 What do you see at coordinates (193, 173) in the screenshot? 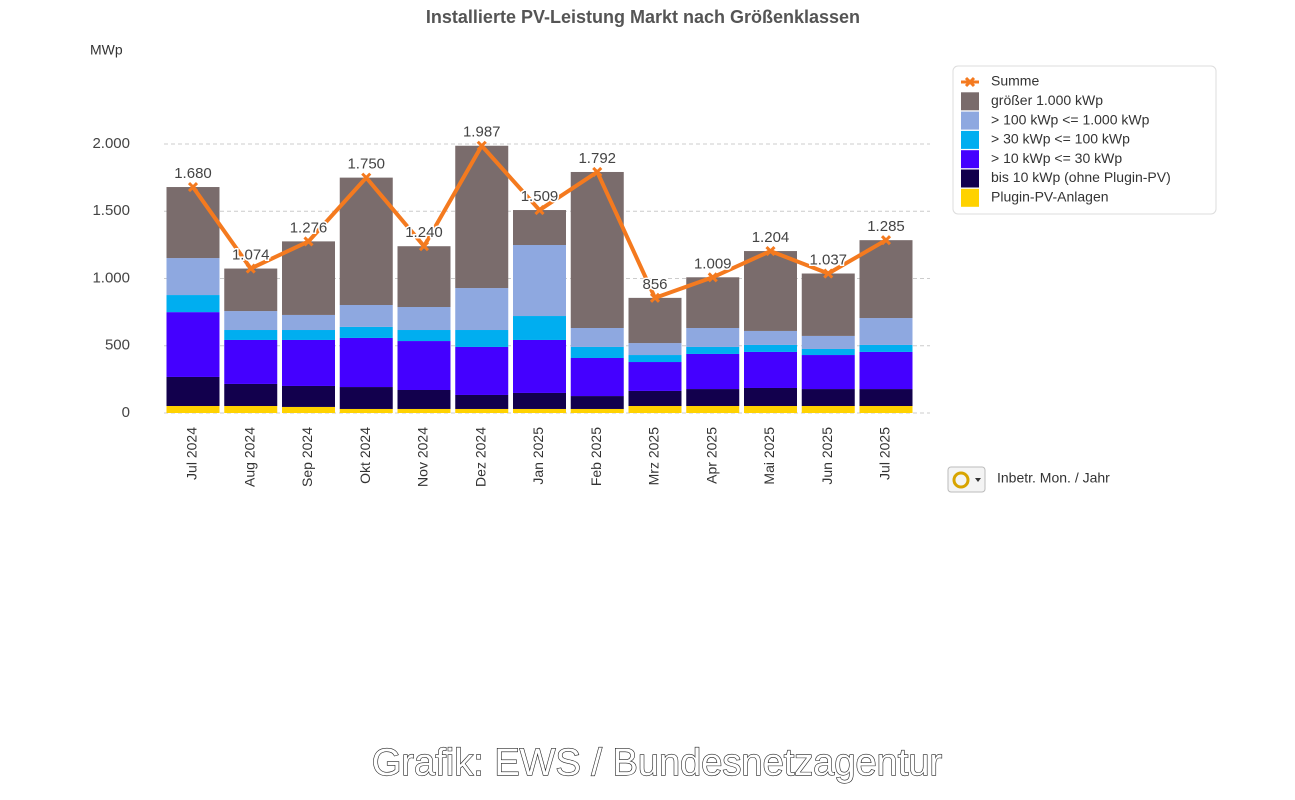
I see `data-label: 1.680` at bounding box center [193, 173].